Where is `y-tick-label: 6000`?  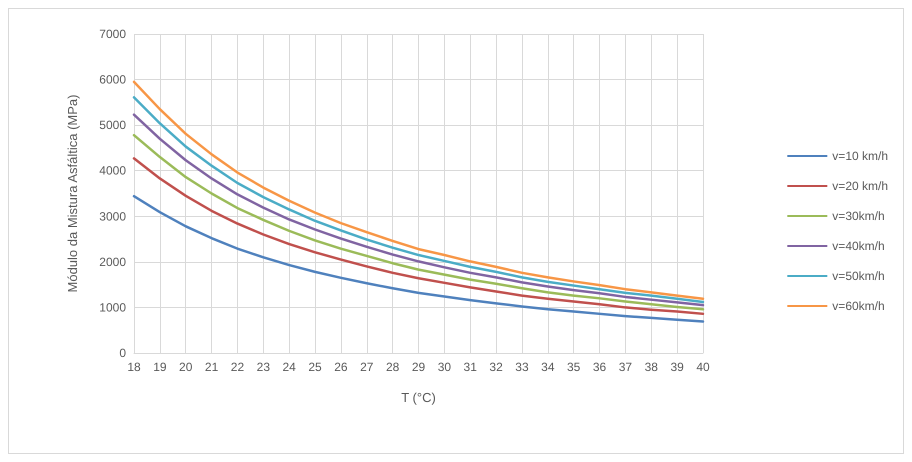
y-tick-label: 6000 is located at coordinates (112, 79).